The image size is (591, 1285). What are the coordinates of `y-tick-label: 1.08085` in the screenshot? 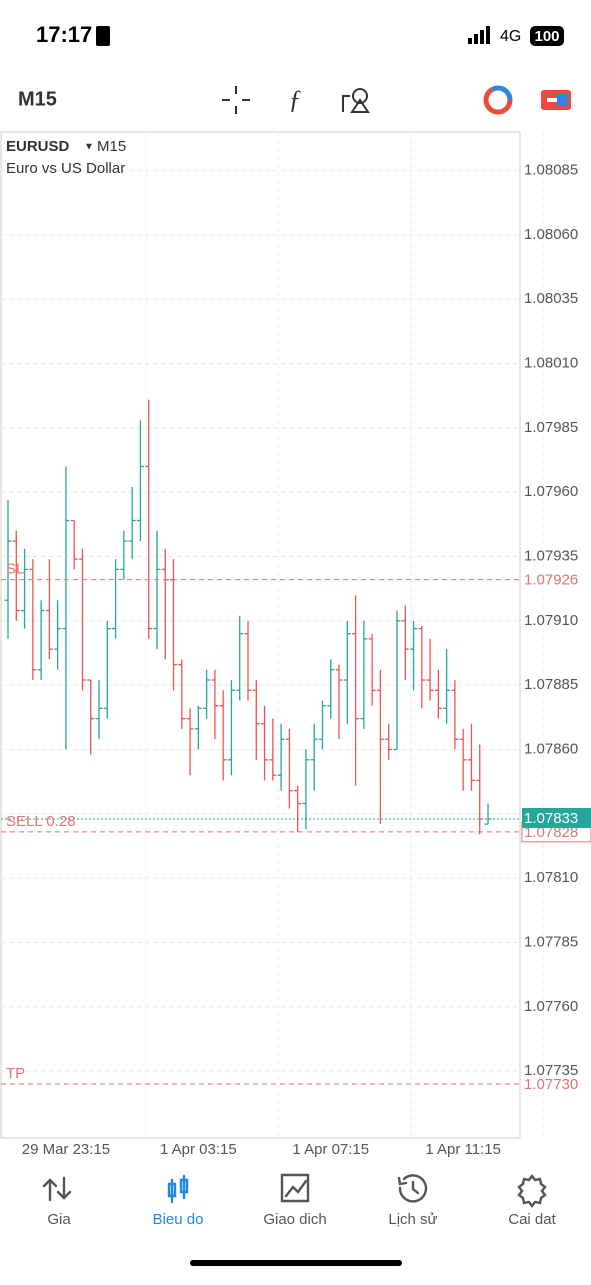 It's located at (551, 170).